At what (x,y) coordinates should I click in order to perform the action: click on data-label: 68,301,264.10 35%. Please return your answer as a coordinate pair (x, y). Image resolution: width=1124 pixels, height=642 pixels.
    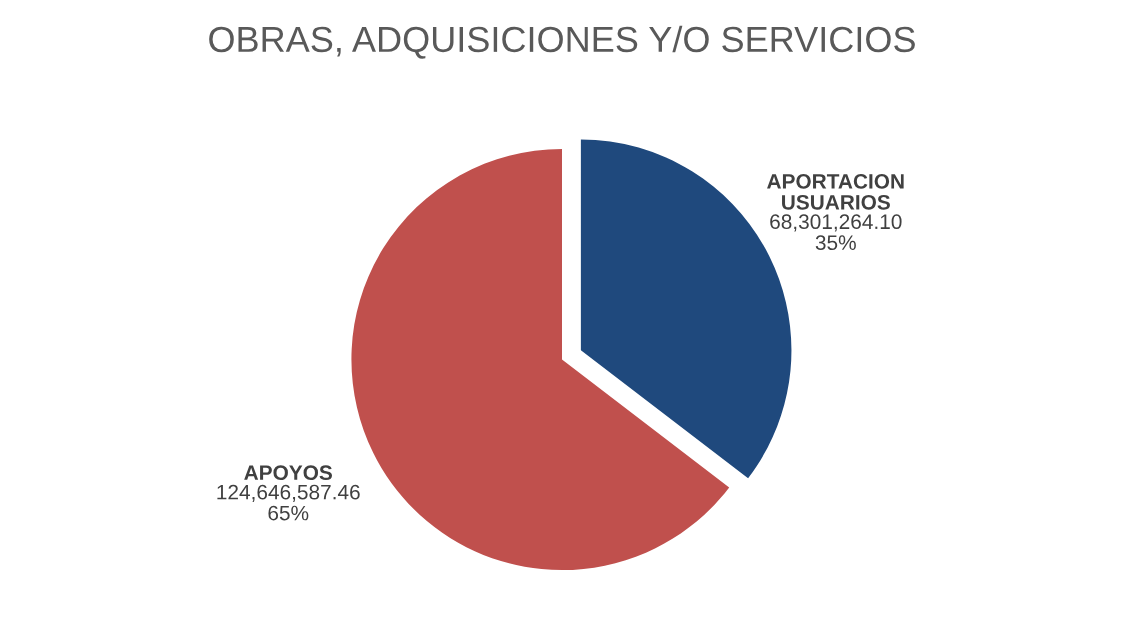
    Looking at the image, I should click on (836, 232).